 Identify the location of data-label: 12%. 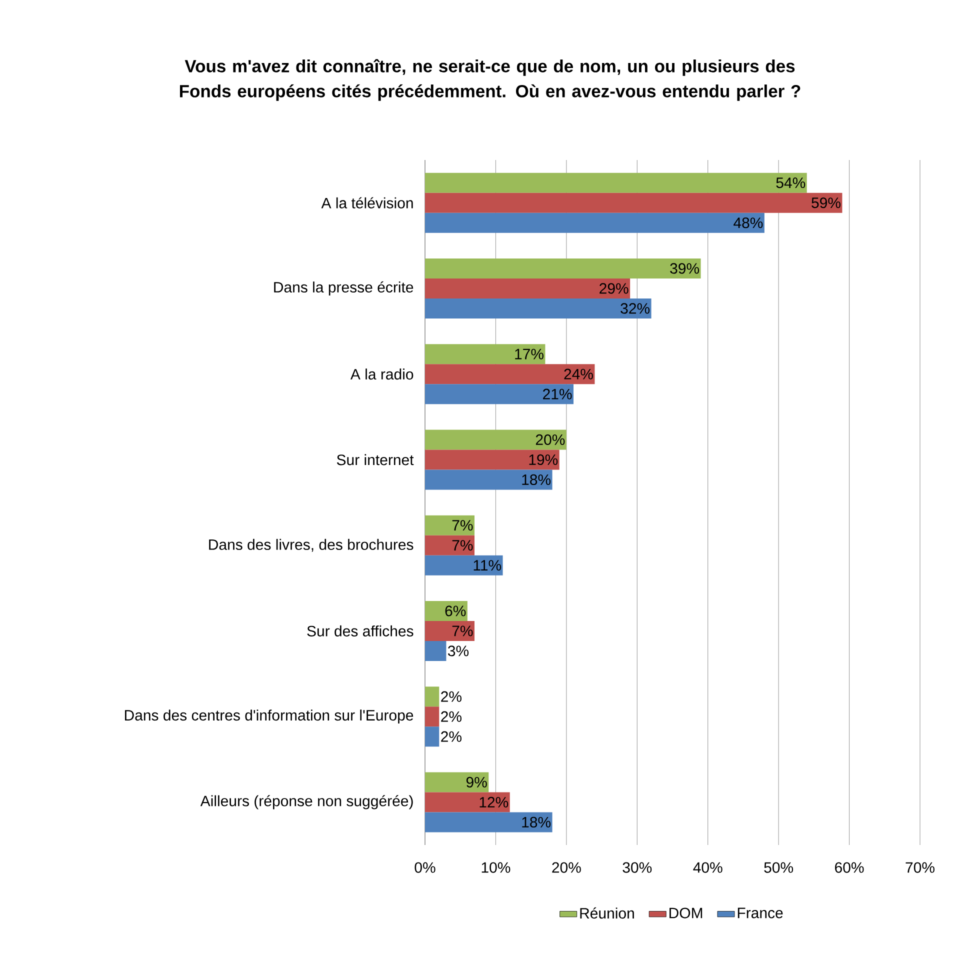
(494, 802).